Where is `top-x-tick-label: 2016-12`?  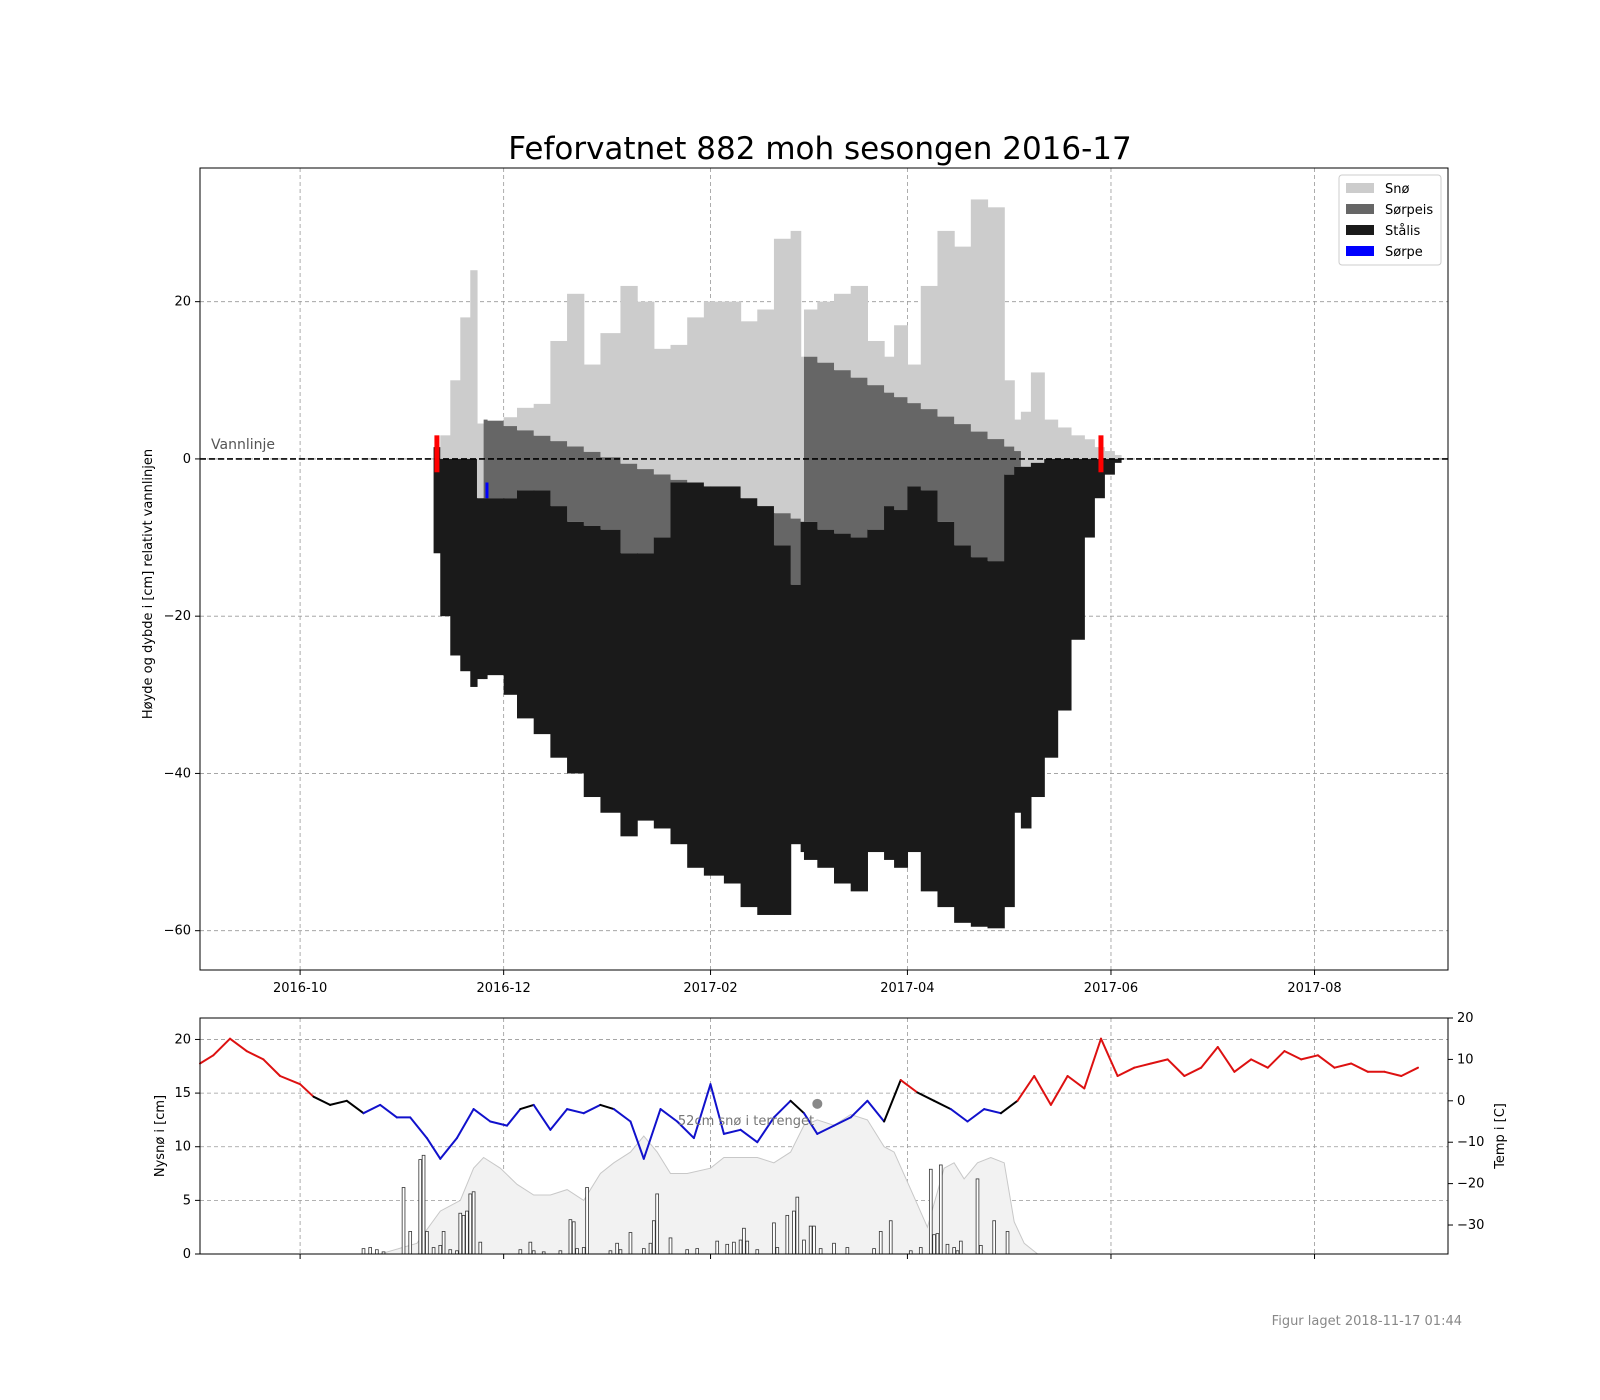 top-x-tick-label: 2016-12 is located at coordinates (503, 988).